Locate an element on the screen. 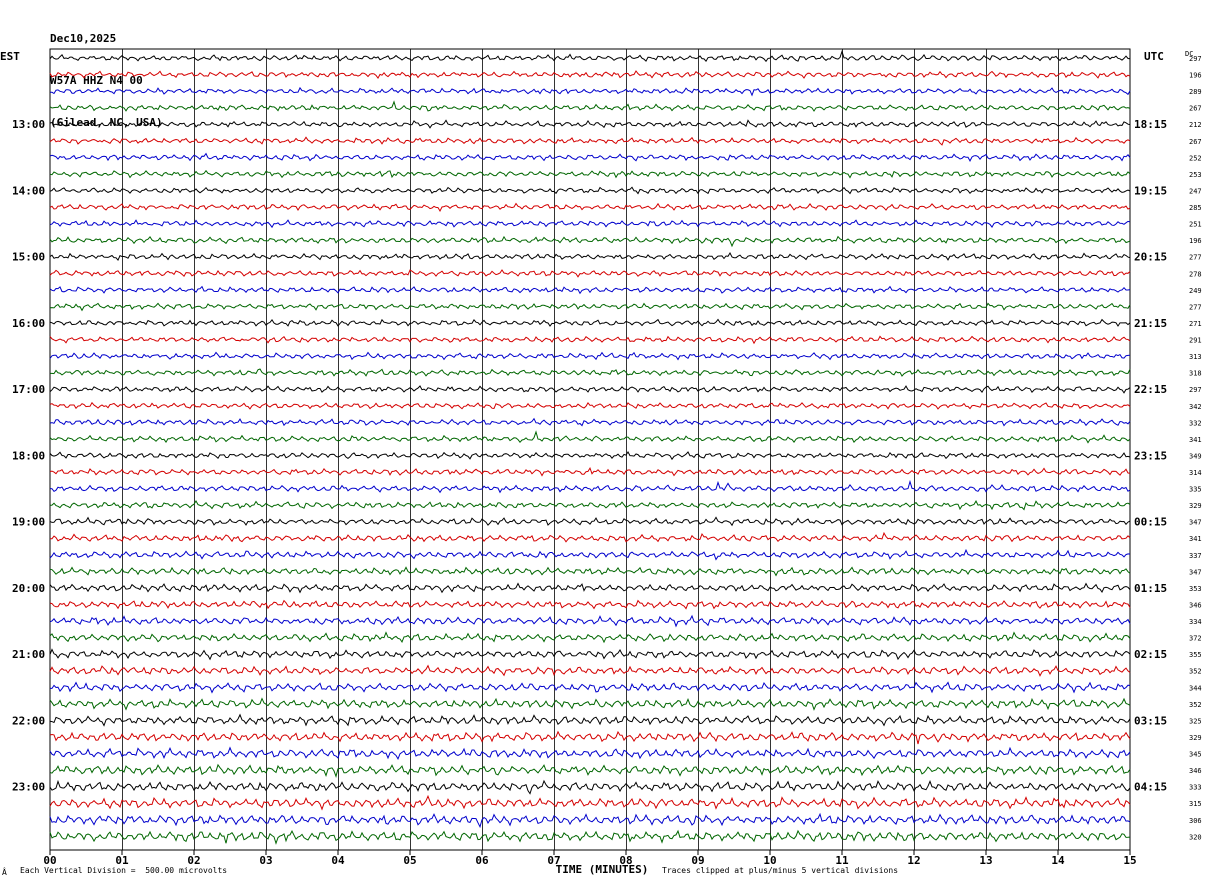 This screenshot has height=886, width=1210. right-hour-label: 00:15 is located at coordinates (1150, 522).